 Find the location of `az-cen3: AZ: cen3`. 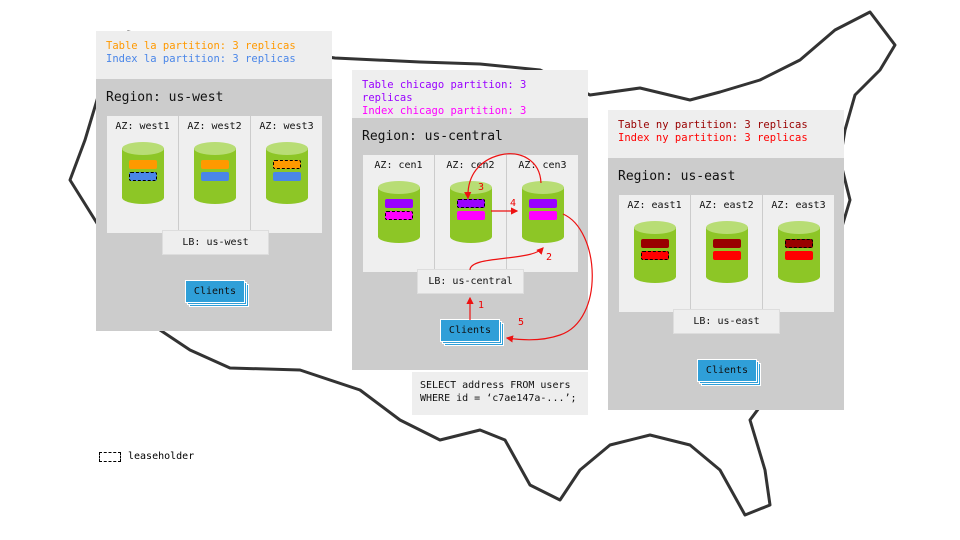

az-cen3: AZ: cen3 is located at coordinates (542, 213).